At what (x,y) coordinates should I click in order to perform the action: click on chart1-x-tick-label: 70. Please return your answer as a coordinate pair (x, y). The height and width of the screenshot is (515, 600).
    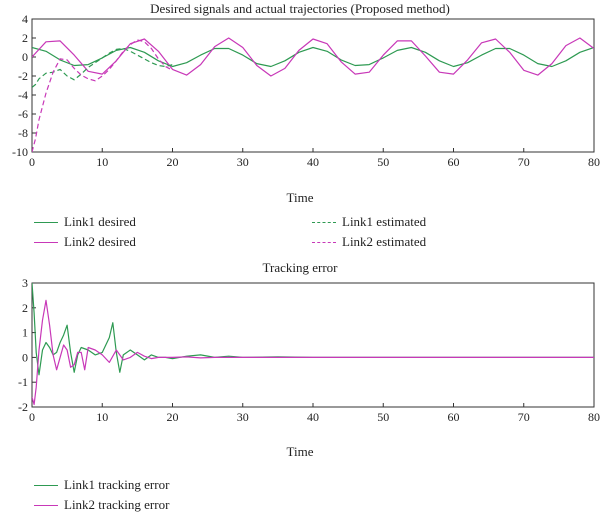
    Looking at the image, I should click on (524, 162).